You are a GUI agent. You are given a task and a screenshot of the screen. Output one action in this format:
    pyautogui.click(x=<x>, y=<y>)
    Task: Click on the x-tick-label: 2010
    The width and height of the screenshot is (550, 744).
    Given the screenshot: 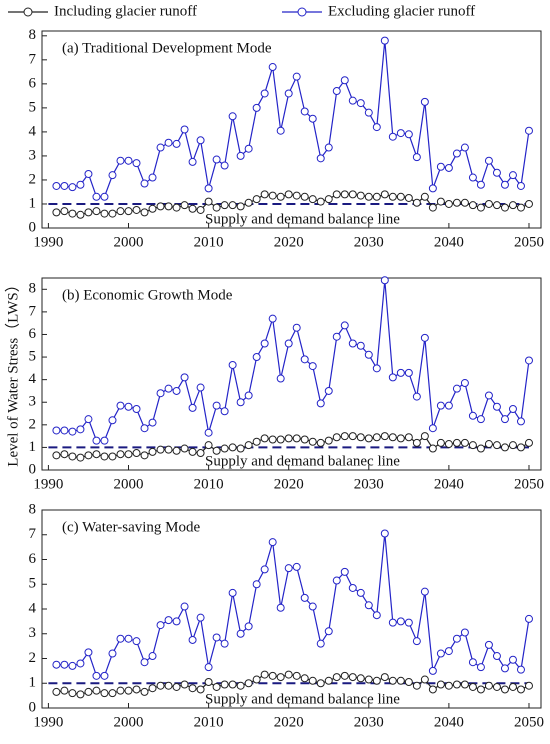 What is the action you would take?
    pyautogui.click(x=209, y=722)
    